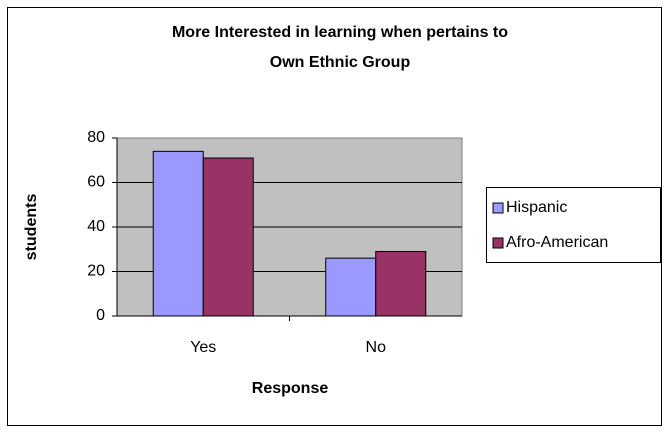 This screenshot has height=432, width=666. Describe the element at coordinates (31, 227) in the screenshot. I see `y-axis-label: students` at that location.